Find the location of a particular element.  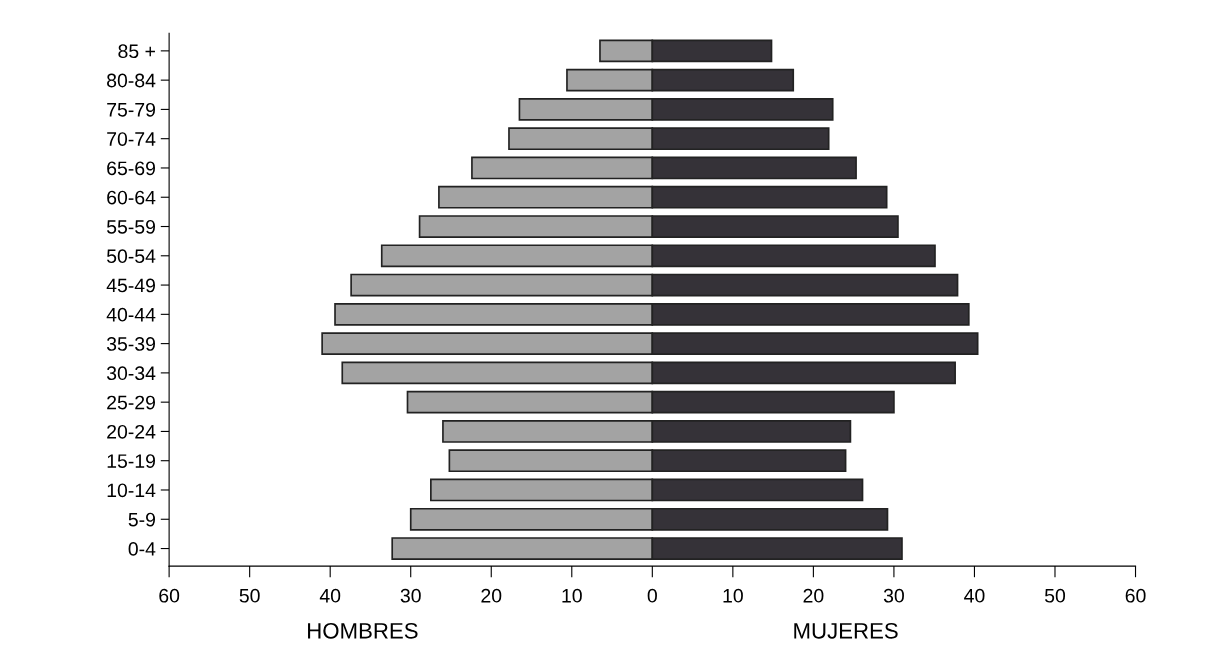

y-tick-label: 80-84 is located at coordinates (131, 80).